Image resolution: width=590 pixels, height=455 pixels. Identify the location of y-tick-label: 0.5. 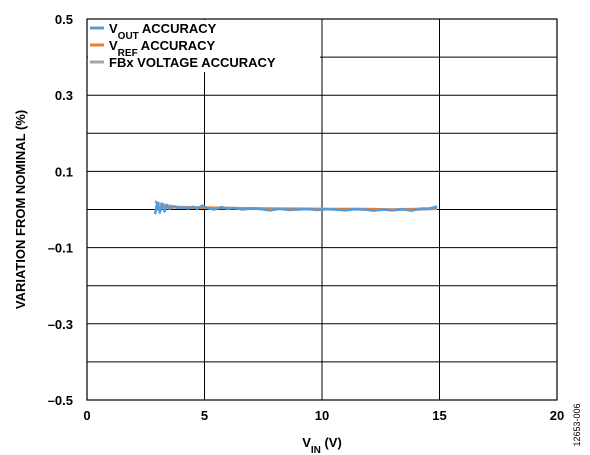
(64, 19).